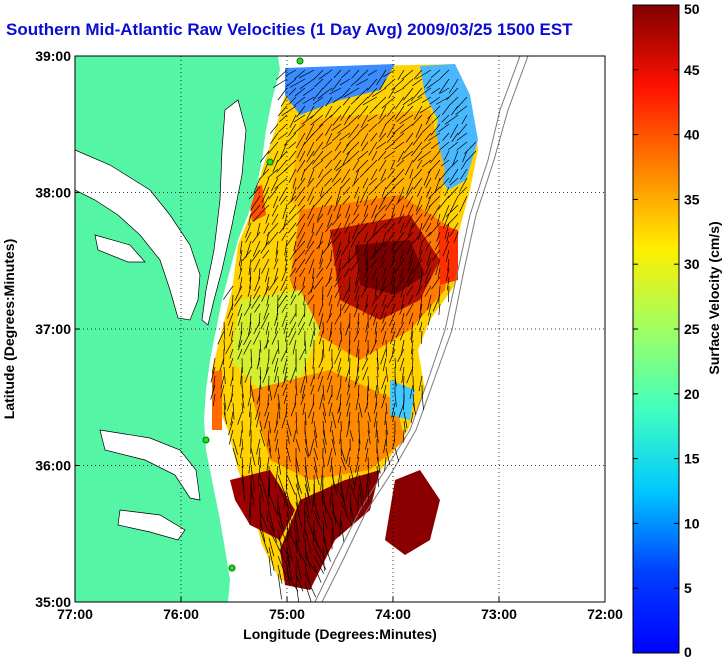 The height and width of the screenshot is (659, 724). Describe the element at coordinates (340, 634) in the screenshot. I see `x-axis-label: Longitude (Degrees:Minutes)` at that location.